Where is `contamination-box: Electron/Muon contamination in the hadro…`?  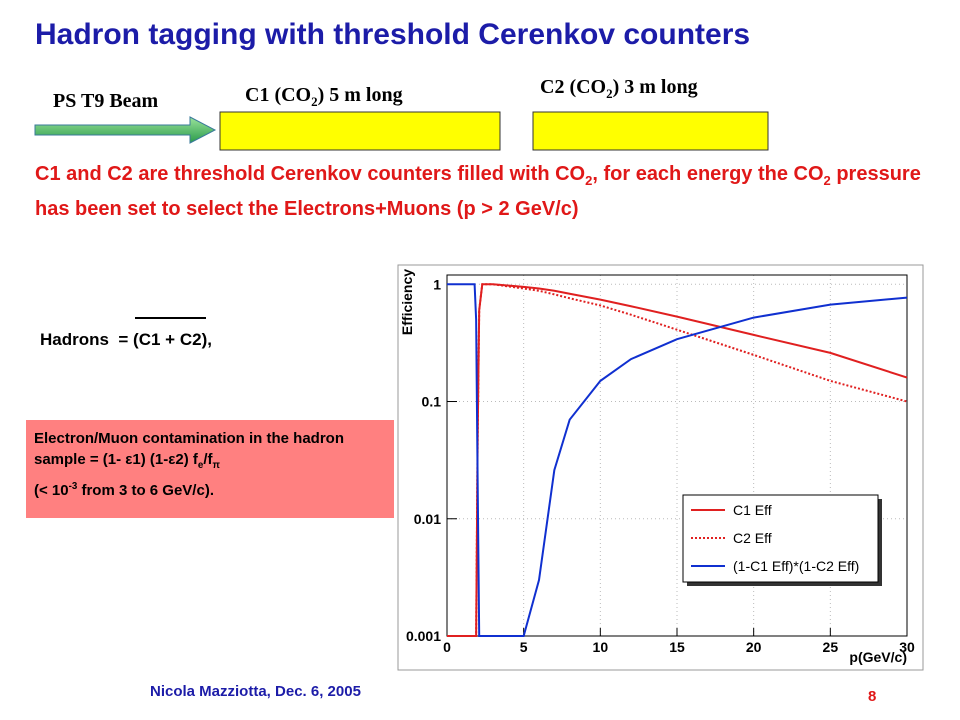 contamination-box: Electron/Muon contamination in the hadro… is located at coordinates (210, 469).